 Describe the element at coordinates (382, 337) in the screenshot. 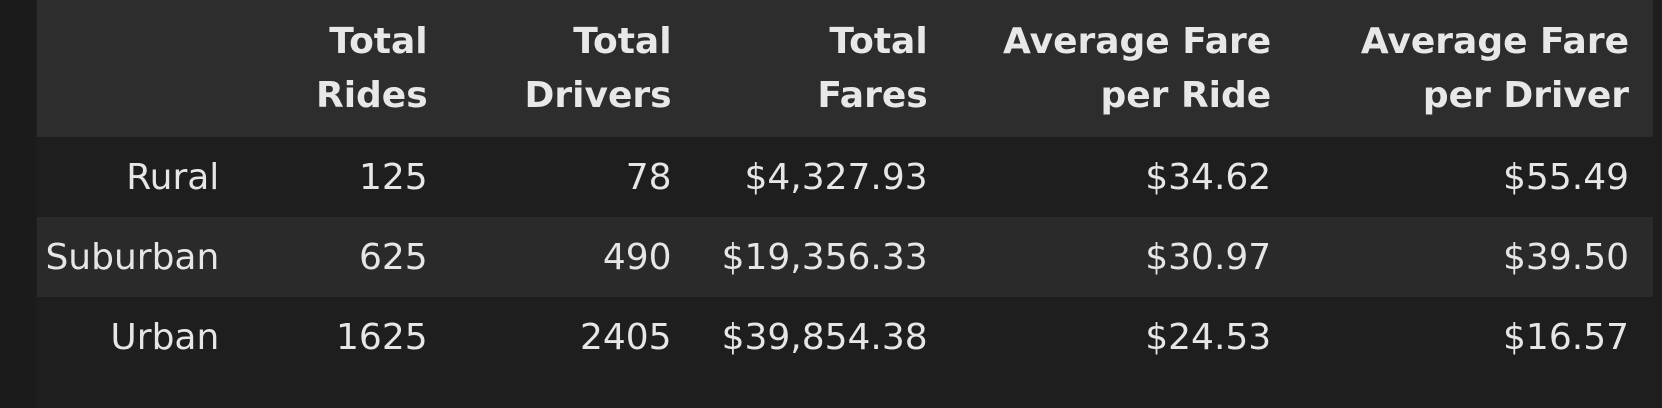

I see `cell-total-rides: 1625` at that location.